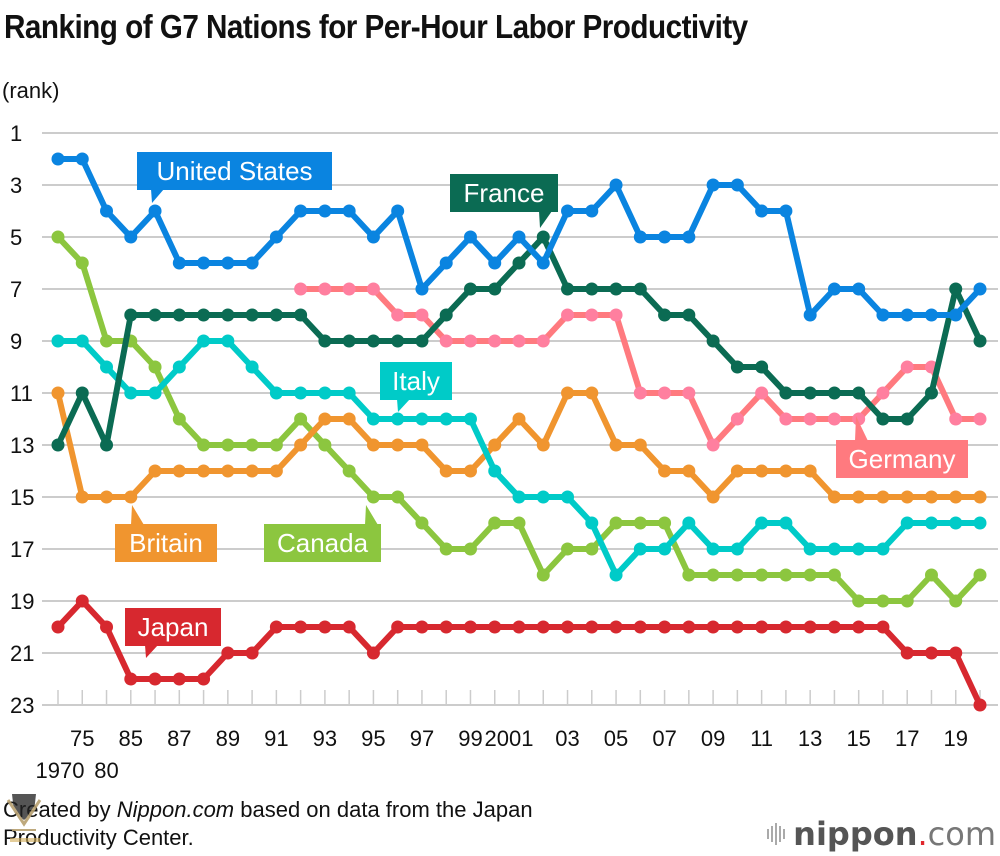 The height and width of the screenshot is (856, 1000). What do you see at coordinates (22, 497) in the screenshot?
I see `y-tick-label: 15` at bounding box center [22, 497].